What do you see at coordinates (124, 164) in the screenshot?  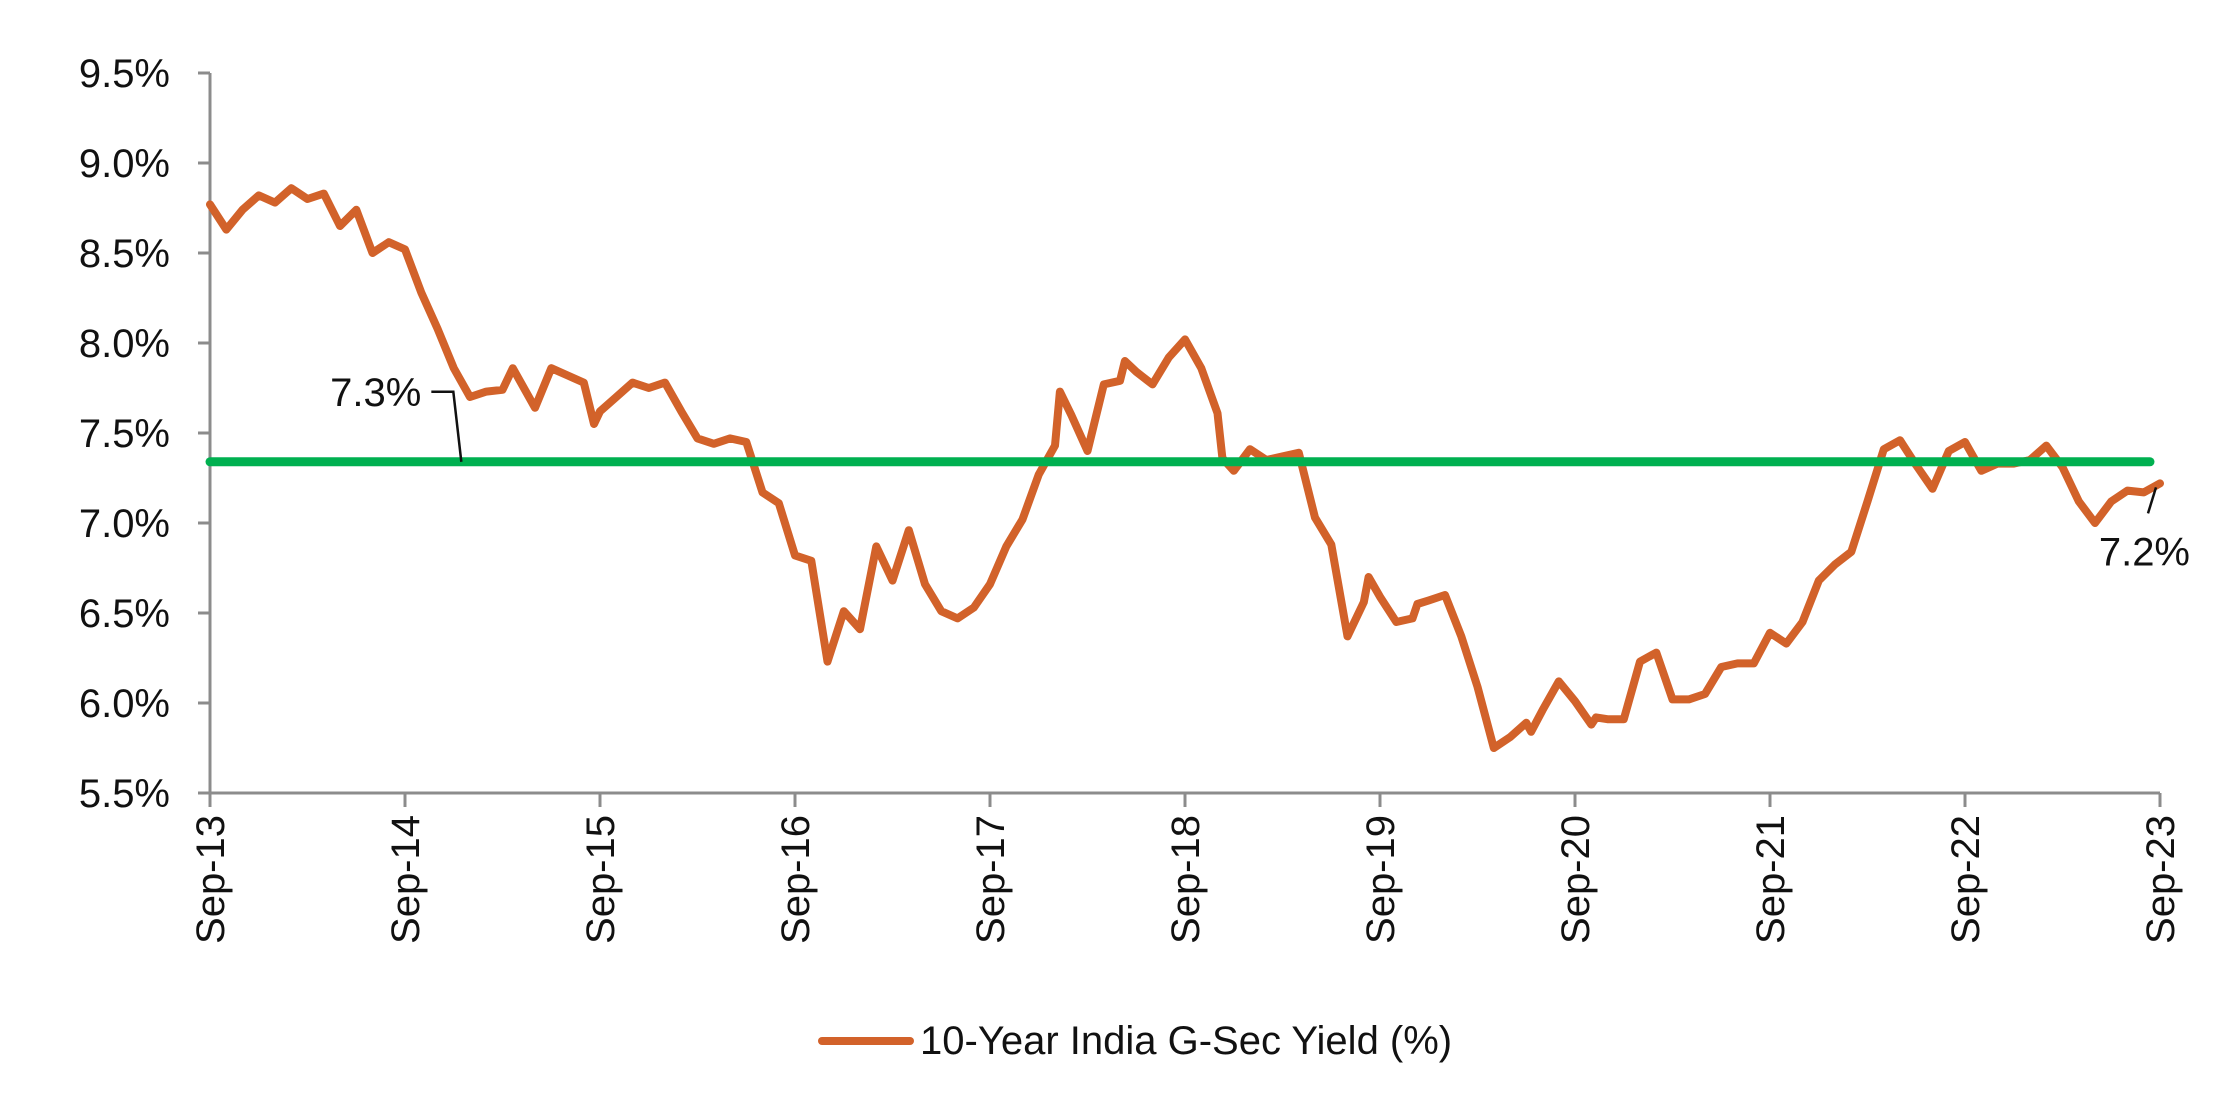 I see `y-tick-label: 9.0%` at bounding box center [124, 164].